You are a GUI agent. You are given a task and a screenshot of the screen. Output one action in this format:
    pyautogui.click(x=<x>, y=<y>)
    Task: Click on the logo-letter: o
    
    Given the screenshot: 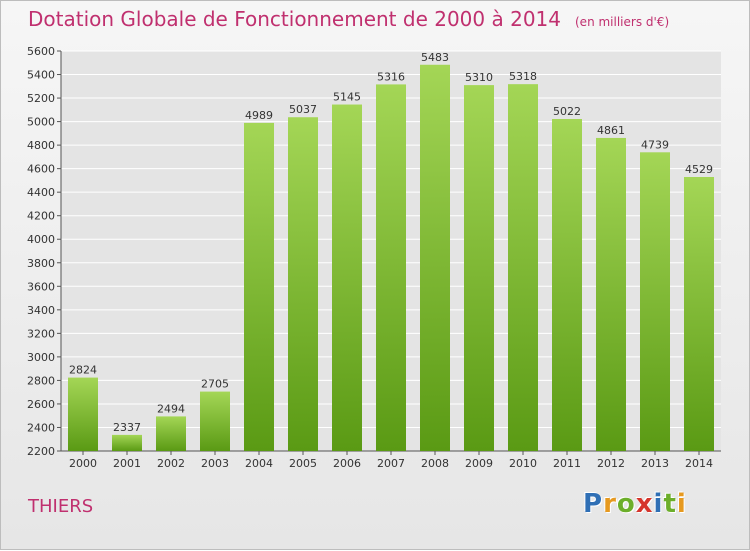 What is the action you would take?
    pyautogui.click(x=626, y=504)
    